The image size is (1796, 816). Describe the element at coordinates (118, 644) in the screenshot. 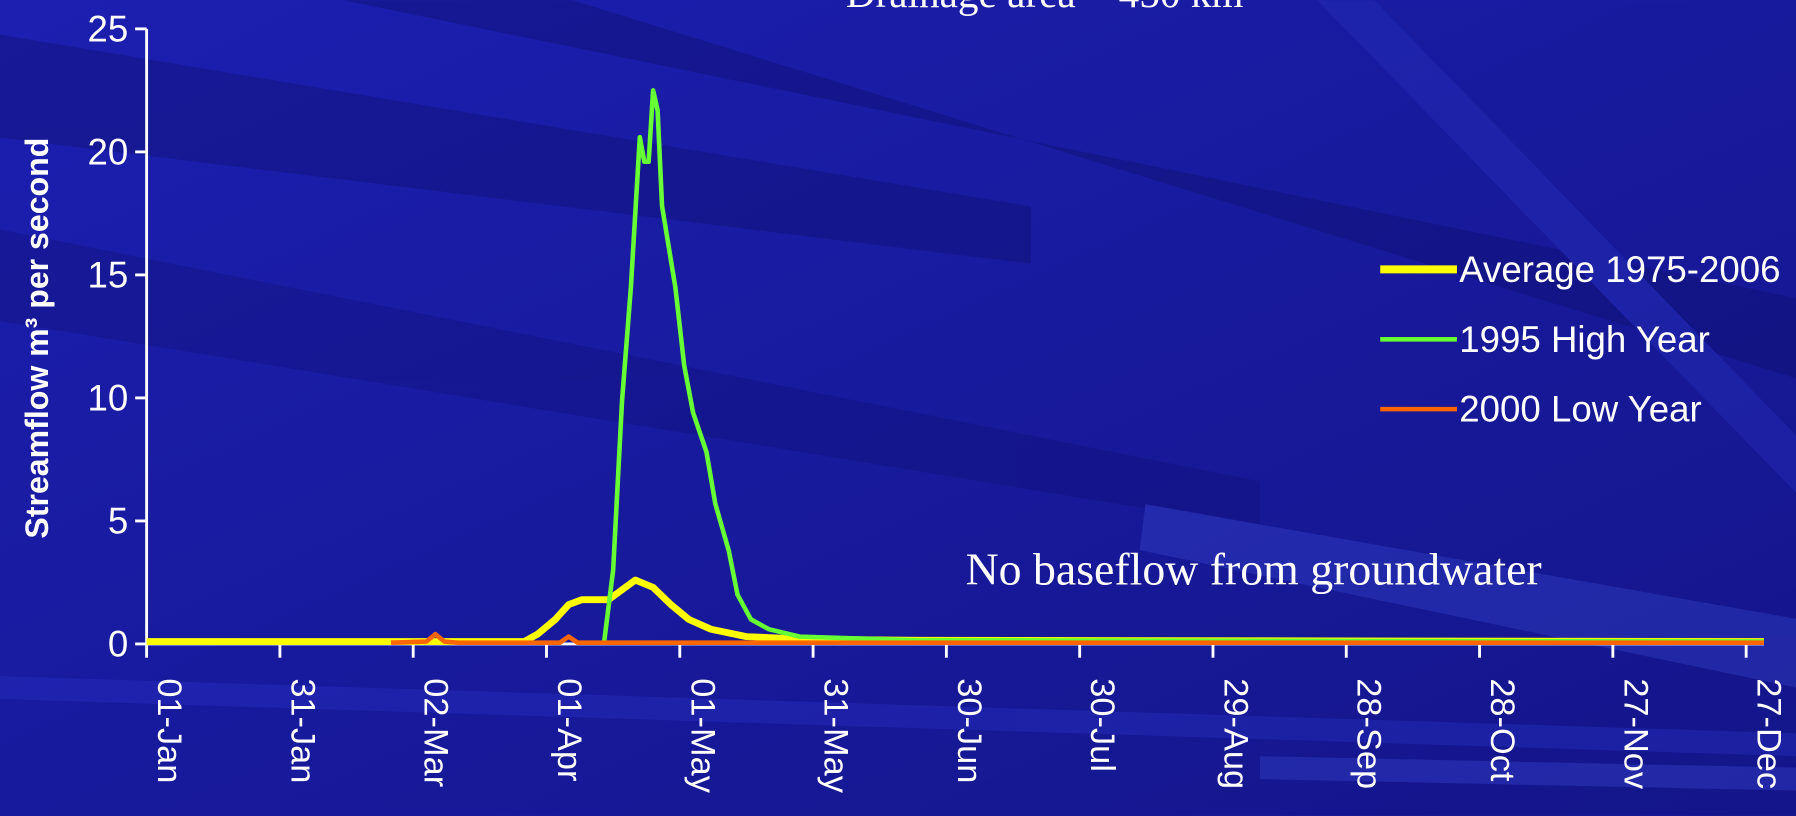

I see `y-tick-label: 0` at that location.